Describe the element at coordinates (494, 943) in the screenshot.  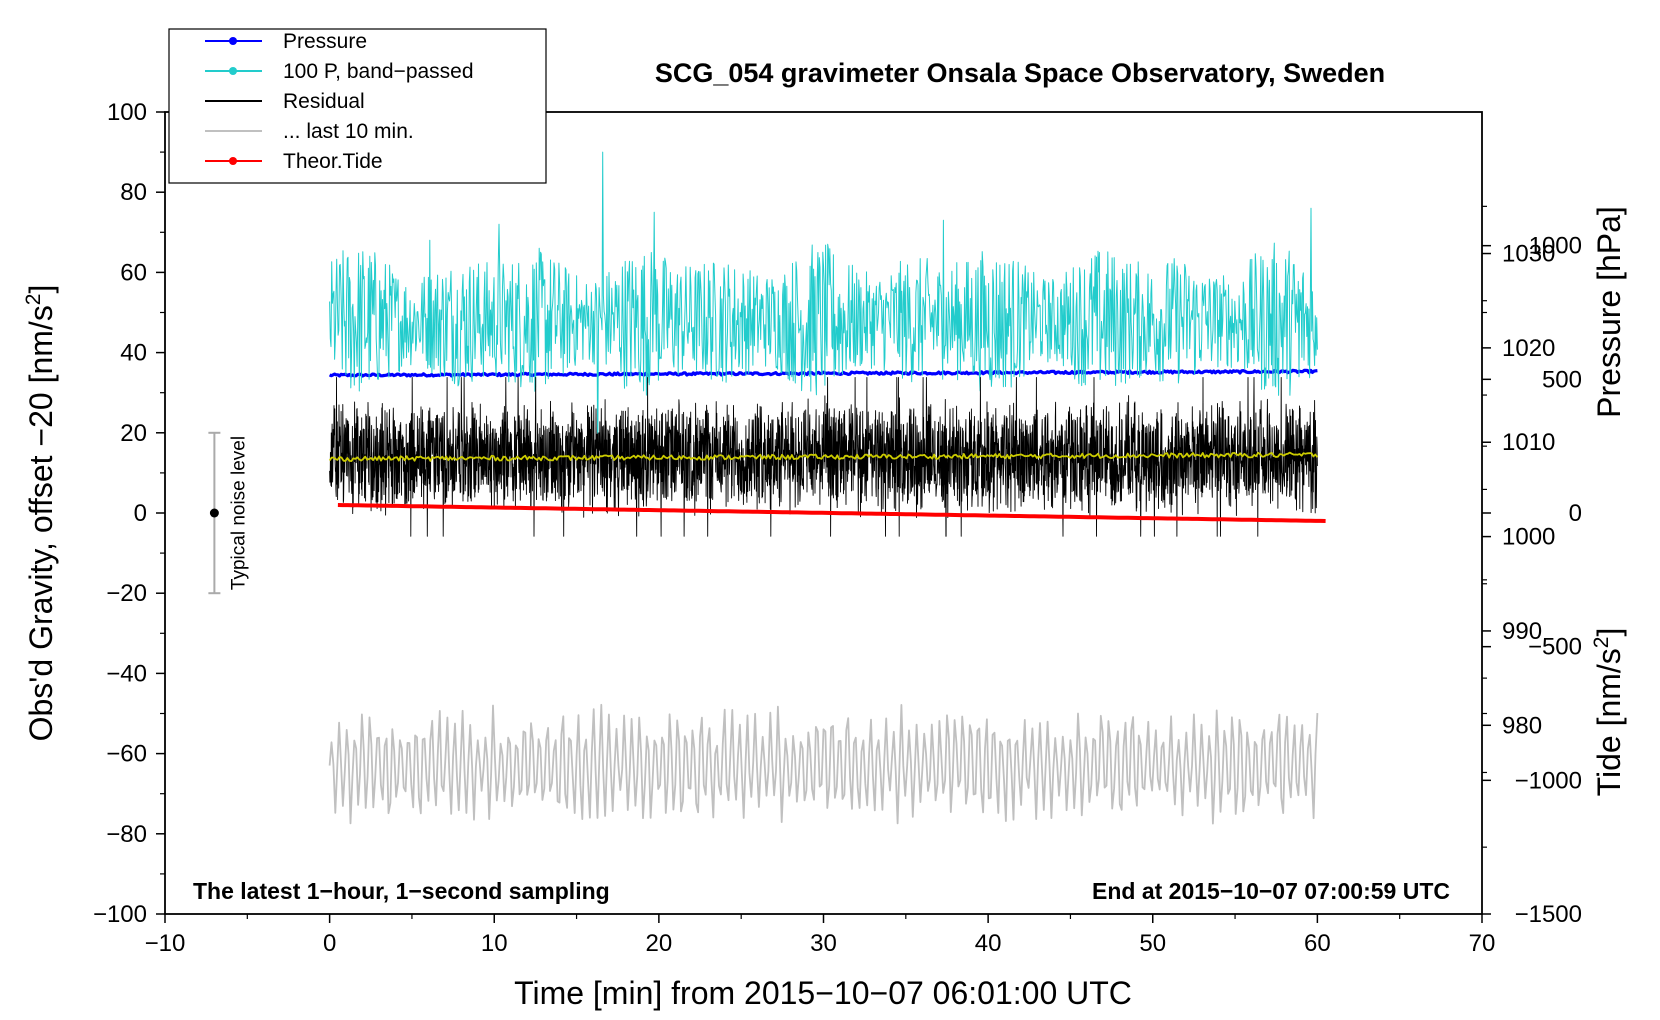
I see `x-tick-label: 10` at that location.